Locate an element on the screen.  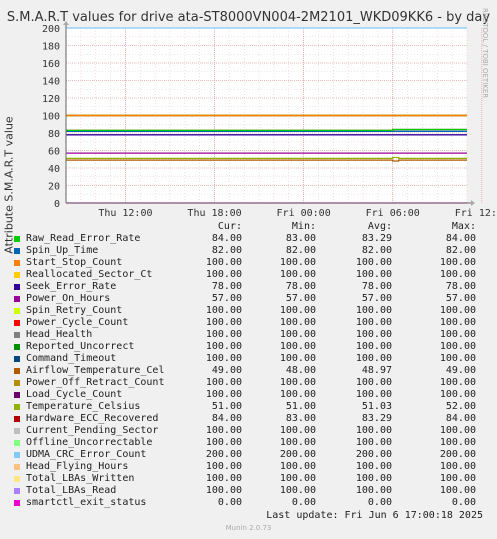
x-tick-label: Fri 00:00 is located at coordinates (304, 213).